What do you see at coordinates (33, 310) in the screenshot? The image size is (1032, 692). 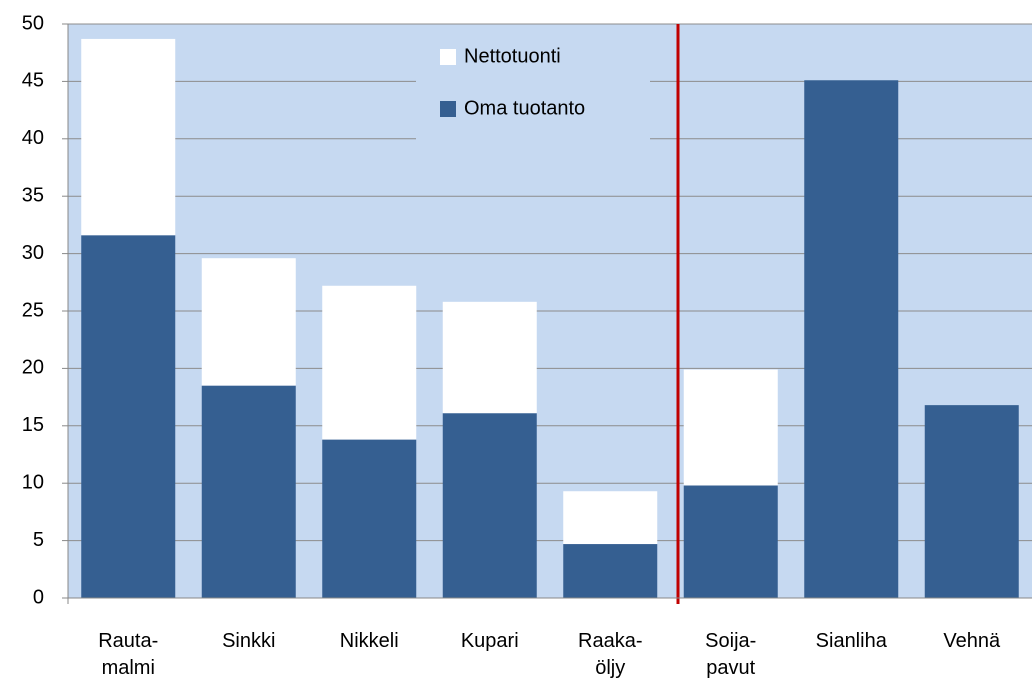 I see `y-tick-label: 25` at bounding box center [33, 310].